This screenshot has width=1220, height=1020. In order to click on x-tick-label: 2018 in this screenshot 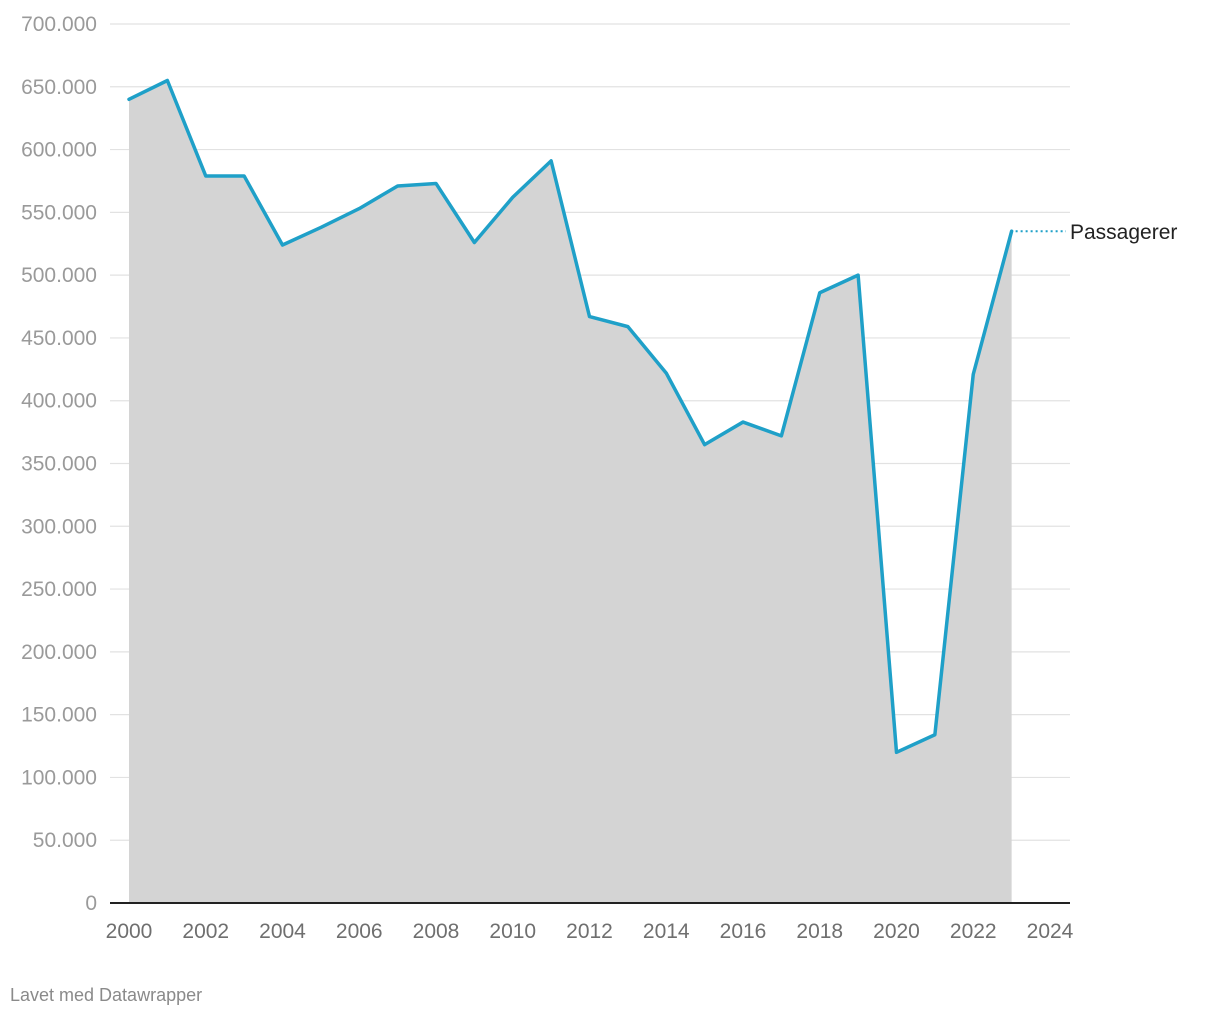, I will do `click(819, 931)`.